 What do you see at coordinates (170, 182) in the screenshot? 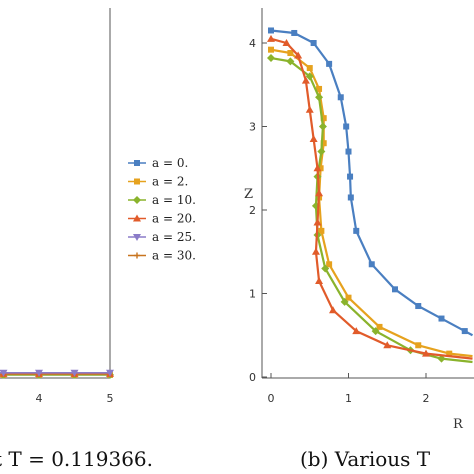
I see `legend-label: a = 2.` at bounding box center [170, 182].